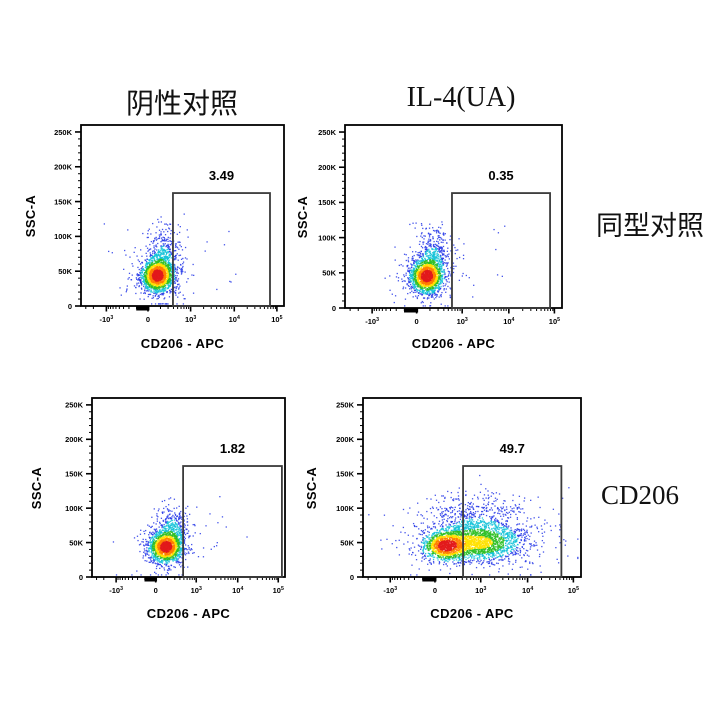 The image size is (711, 711). I want to click on axes-and-gate-il4ua-isotype: 0 50K 100K 150K 200K 250K -103 0 10³ 10⁴ 10⁵, so click(440, 225).